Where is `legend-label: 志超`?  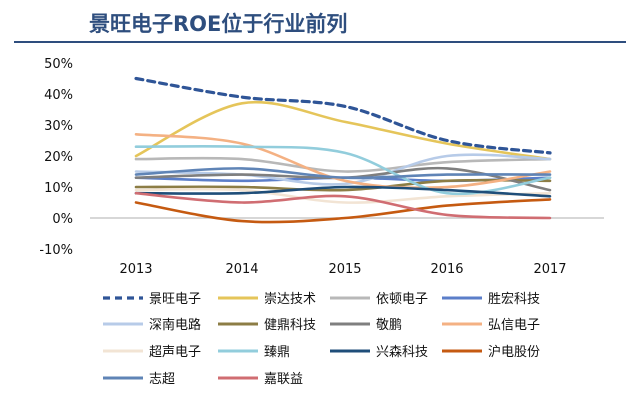 legend-label: 志超 is located at coordinates (162, 379).